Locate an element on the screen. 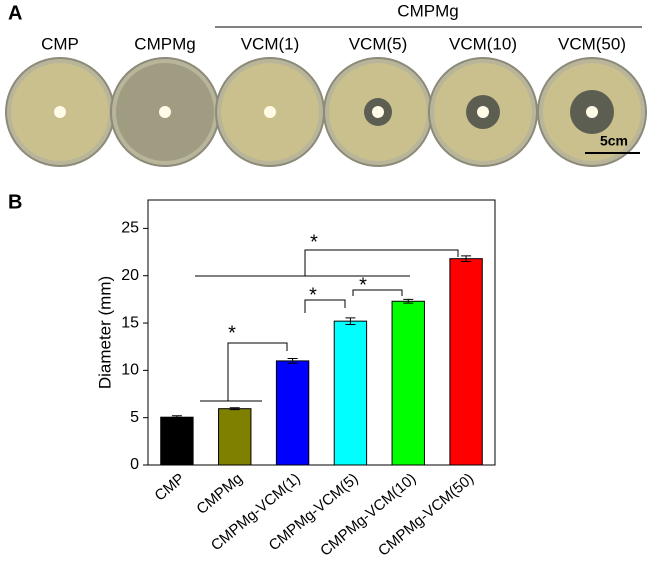 The height and width of the screenshot is (567, 650). panel-label: B is located at coordinates (15, 202).